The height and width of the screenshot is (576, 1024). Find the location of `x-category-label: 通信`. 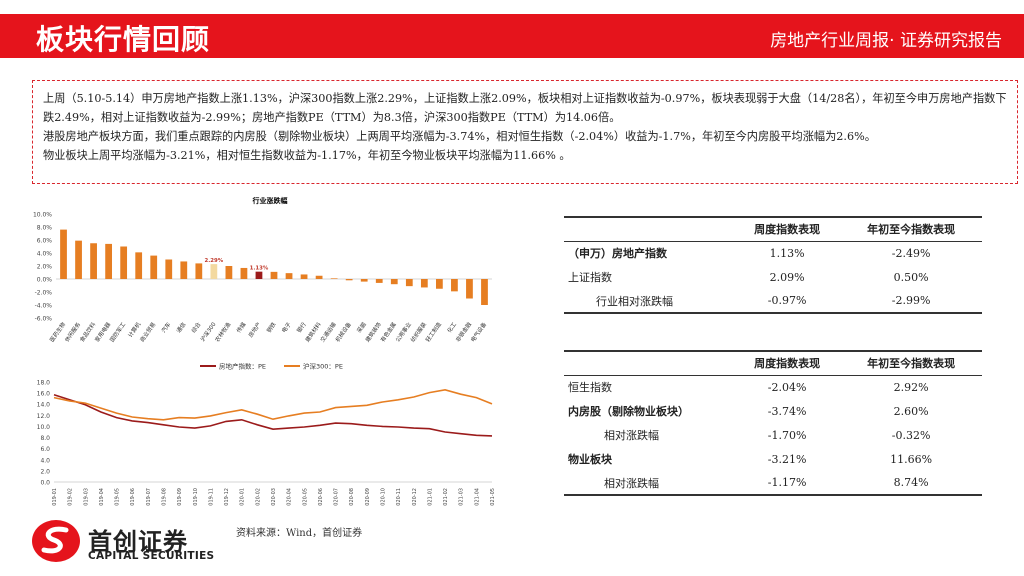

x-category-label: 通信 is located at coordinates (180, 327).